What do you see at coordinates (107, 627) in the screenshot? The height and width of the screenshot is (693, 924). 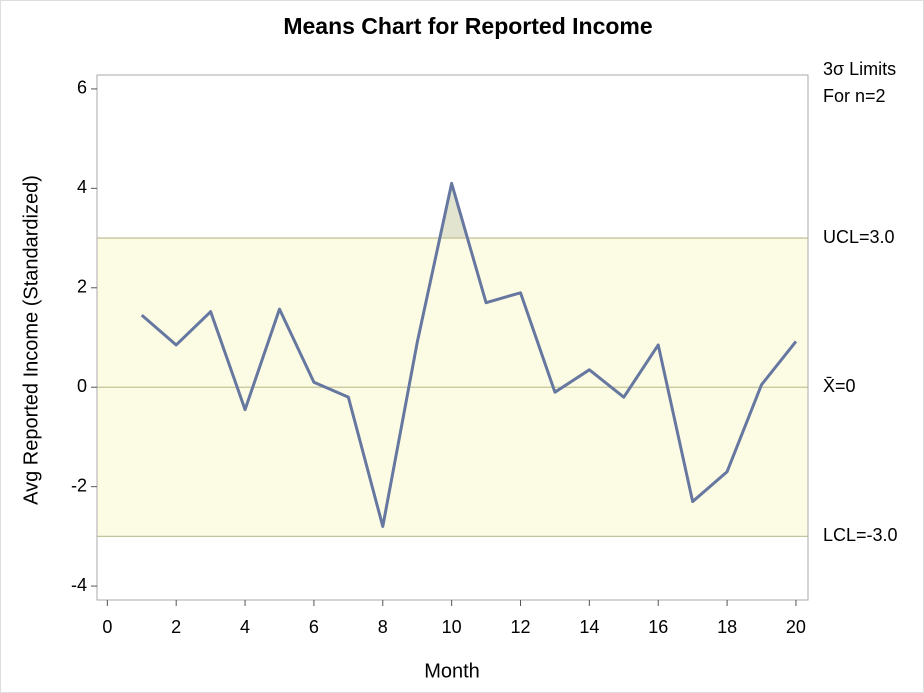 I see `x-tick-label: 0` at bounding box center [107, 627].